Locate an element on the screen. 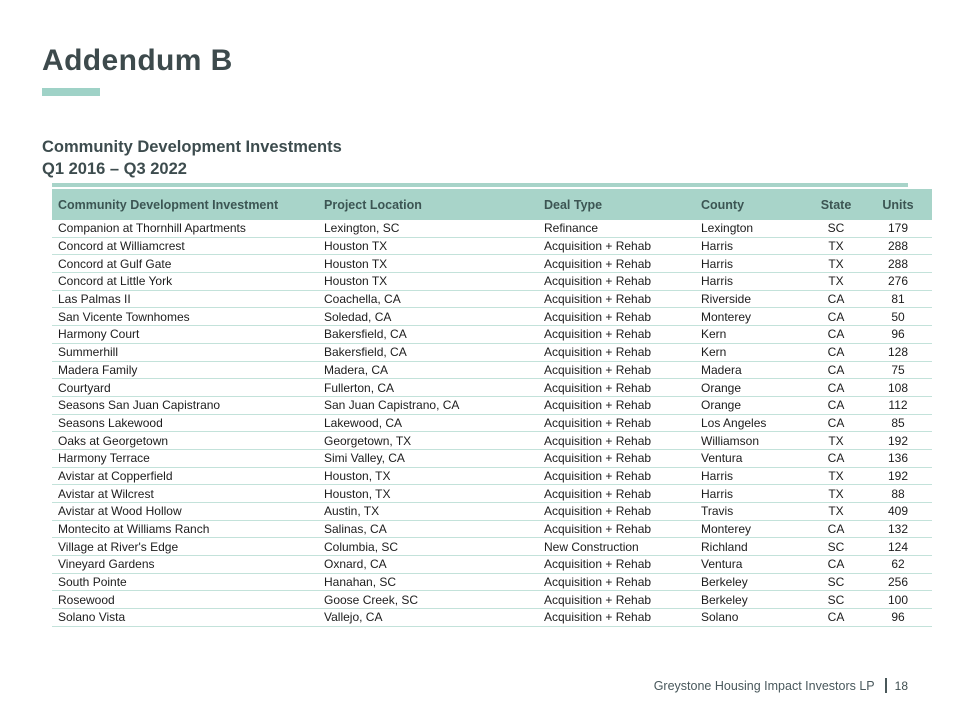  table-cell: 124 is located at coordinates (898, 547).